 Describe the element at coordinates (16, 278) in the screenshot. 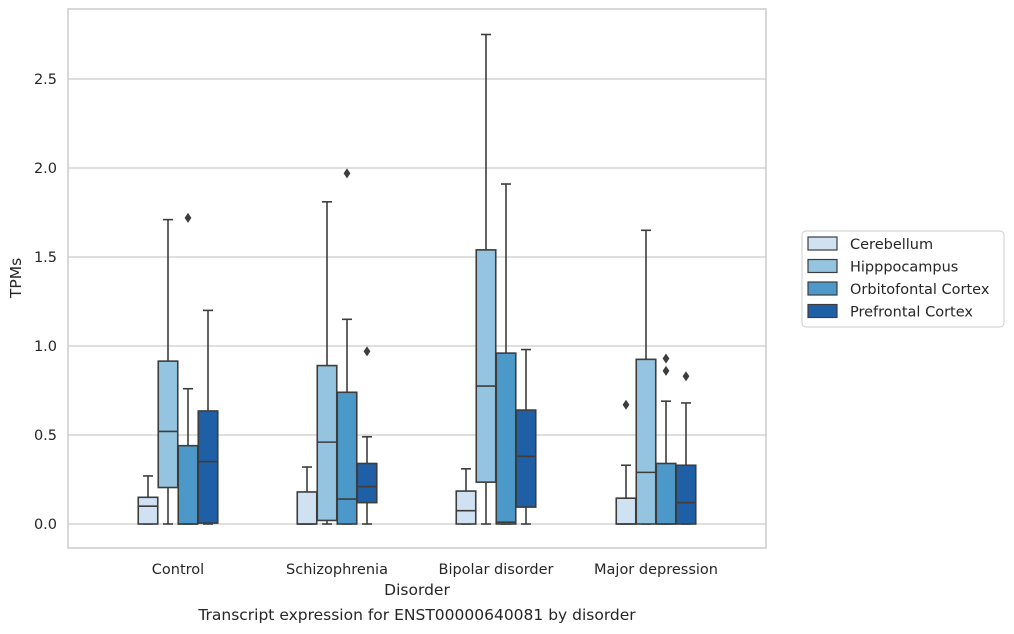

I see `y-axis-label: TPMs` at that location.